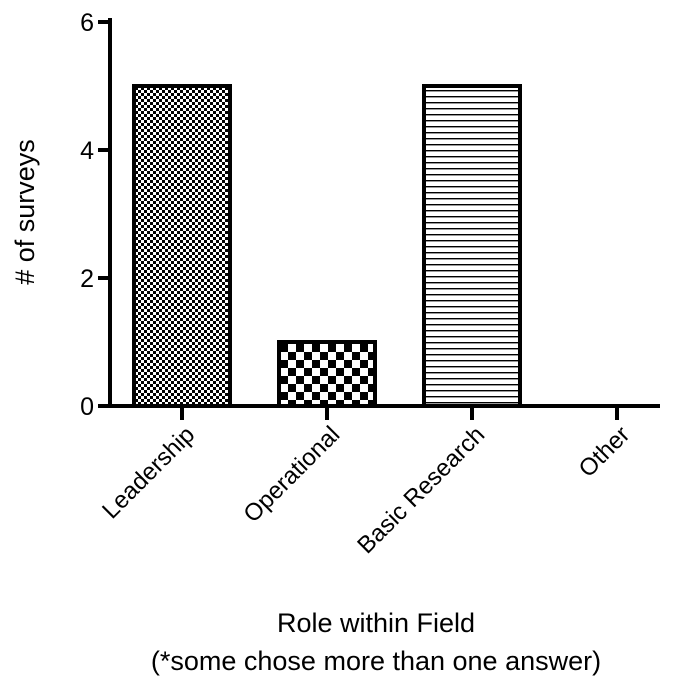 This screenshot has height=682, width=682. I want to click on y-tick-label: 4, so click(87, 151).